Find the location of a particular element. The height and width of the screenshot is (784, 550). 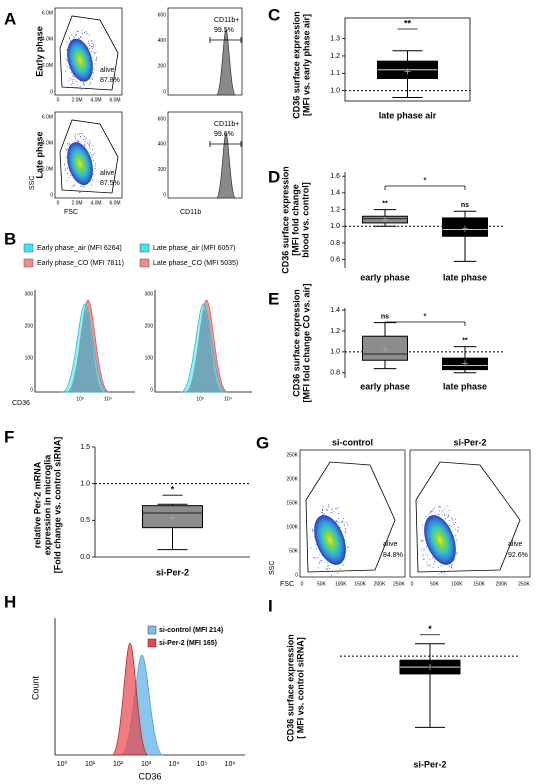

x-tick-label: 250K is located at coordinates (524, 584).